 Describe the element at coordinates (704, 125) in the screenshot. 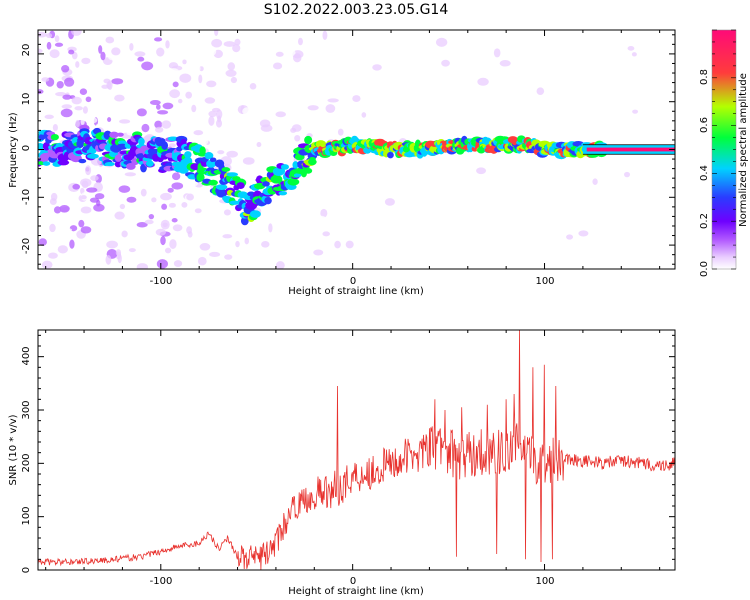

I see `colorbar-tick-label: 0.6` at that location.